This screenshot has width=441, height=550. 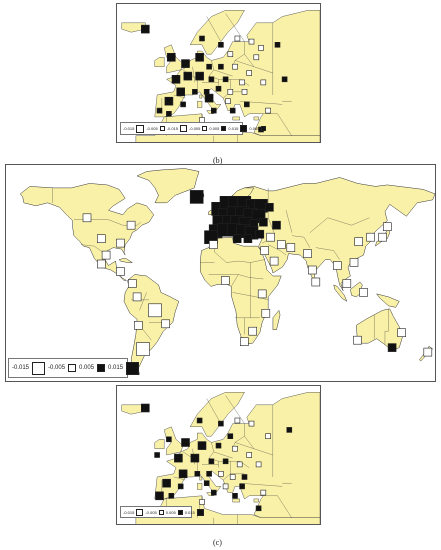 What do you see at coordinates (129, 128) in the screenshot?
I see `legend-label: -0.015` at bounding box center [129, 128].